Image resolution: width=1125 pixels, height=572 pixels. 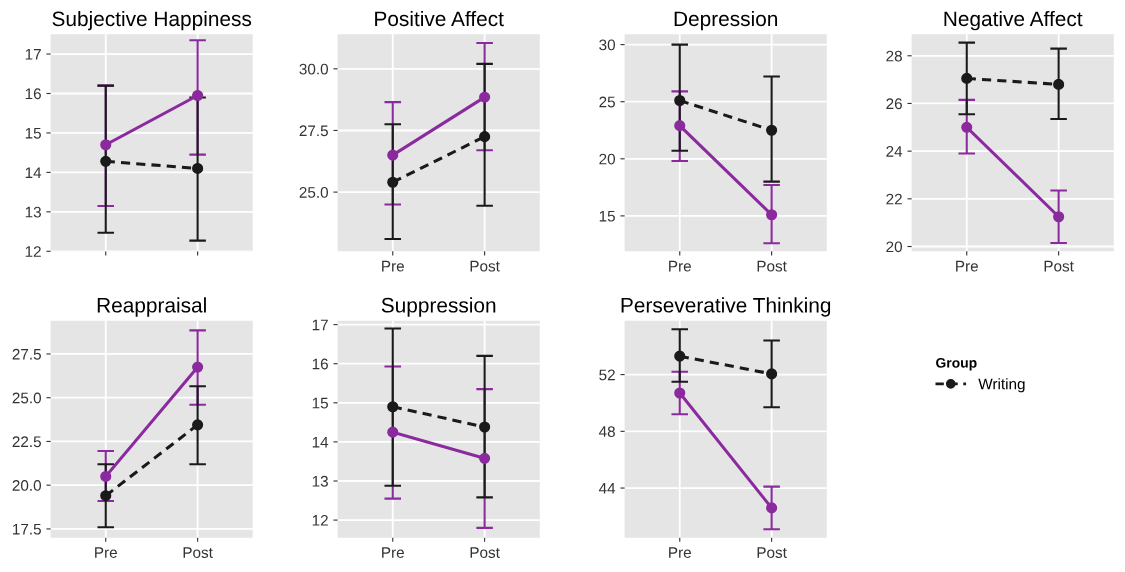 What do you see at coordinates (151, 307) in the screenshot?
I see `chart-title: Reappraisal` at bounding box center [151, 307].